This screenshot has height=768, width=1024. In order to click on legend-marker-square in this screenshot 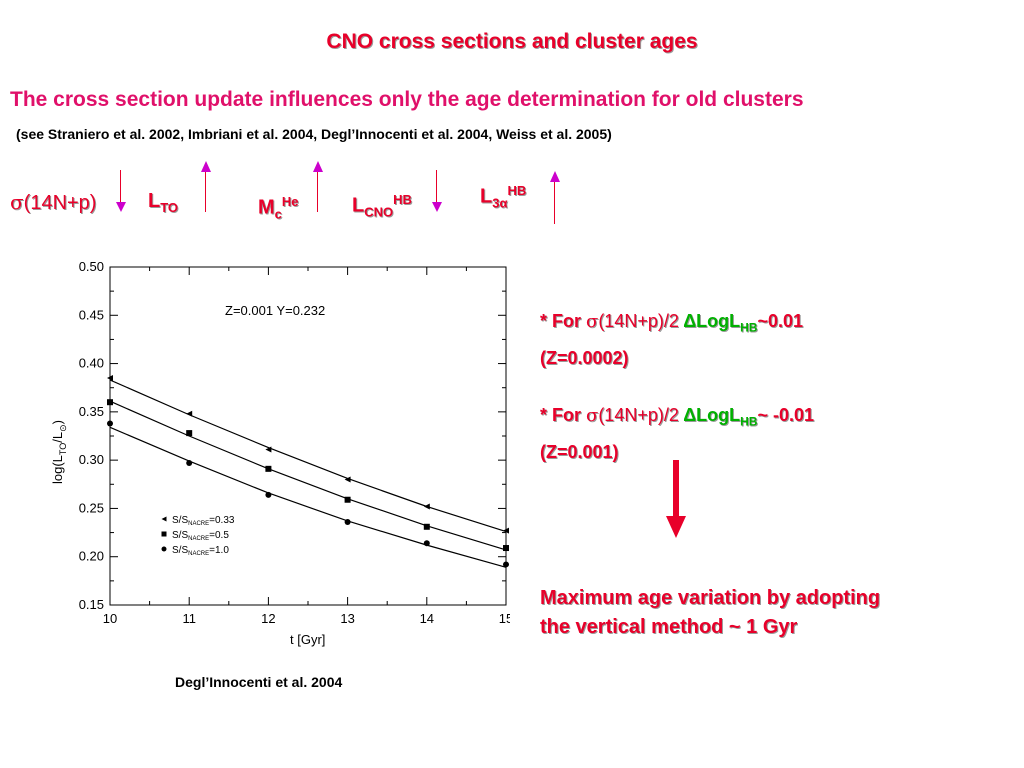, I will do `click(164, 534)`.